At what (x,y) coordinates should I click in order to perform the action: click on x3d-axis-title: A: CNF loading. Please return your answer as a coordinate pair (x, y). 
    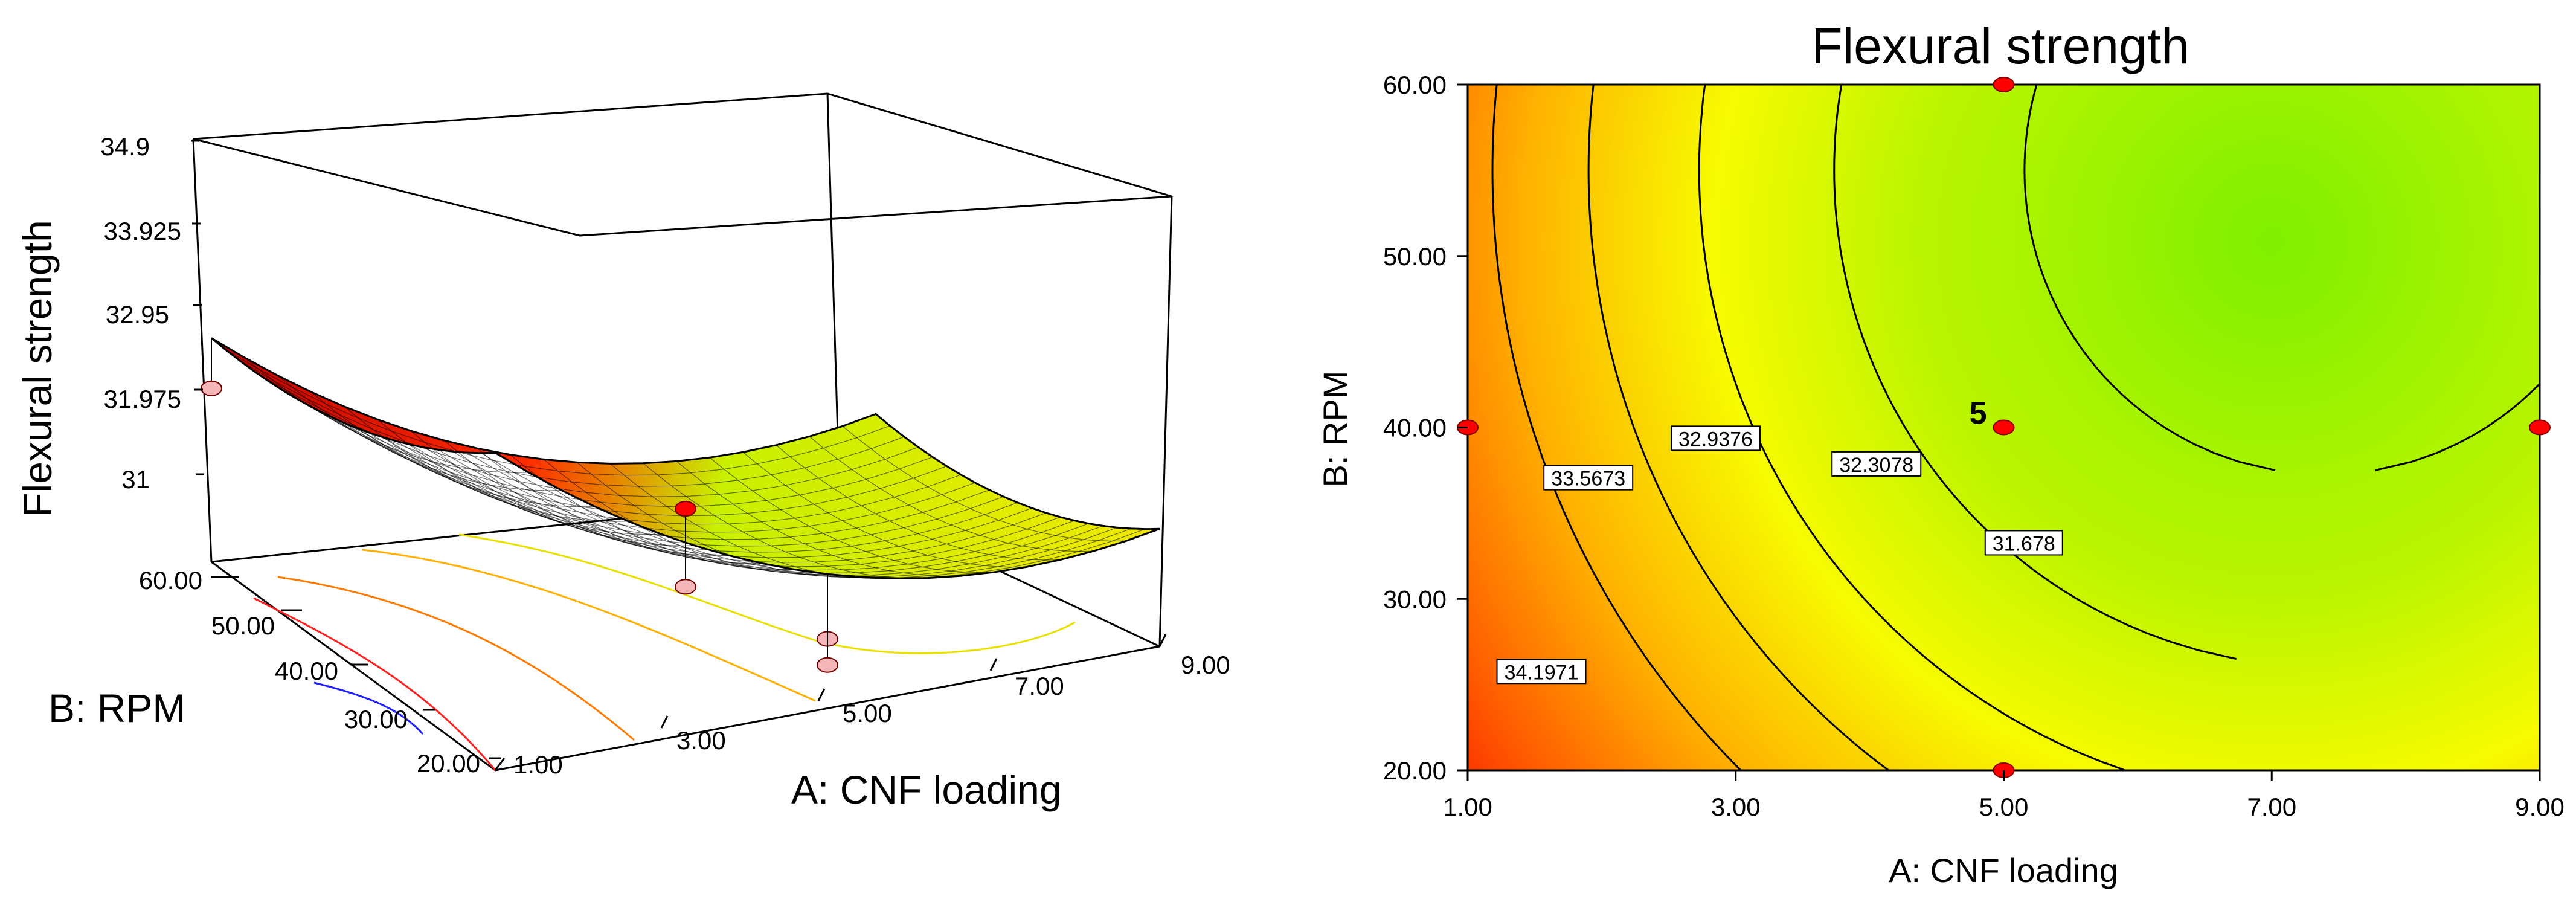
    Looking at the image, I should click on (926, 789).